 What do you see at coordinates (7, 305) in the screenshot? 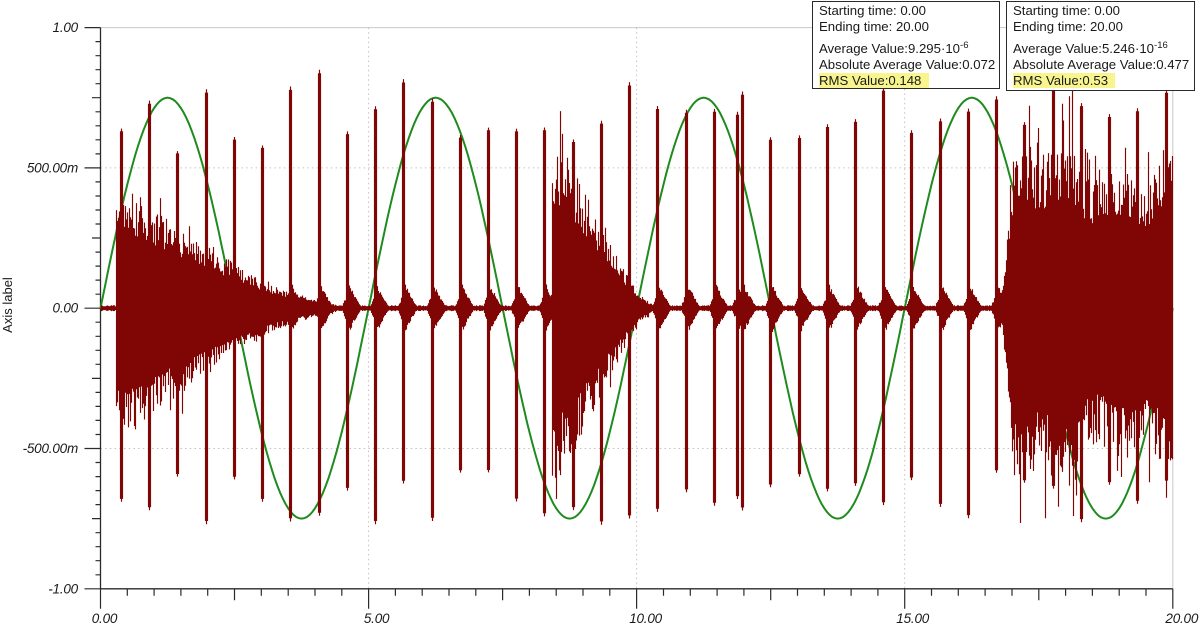
I see `svg-text: Axis label` at bounding box center [7, 305].